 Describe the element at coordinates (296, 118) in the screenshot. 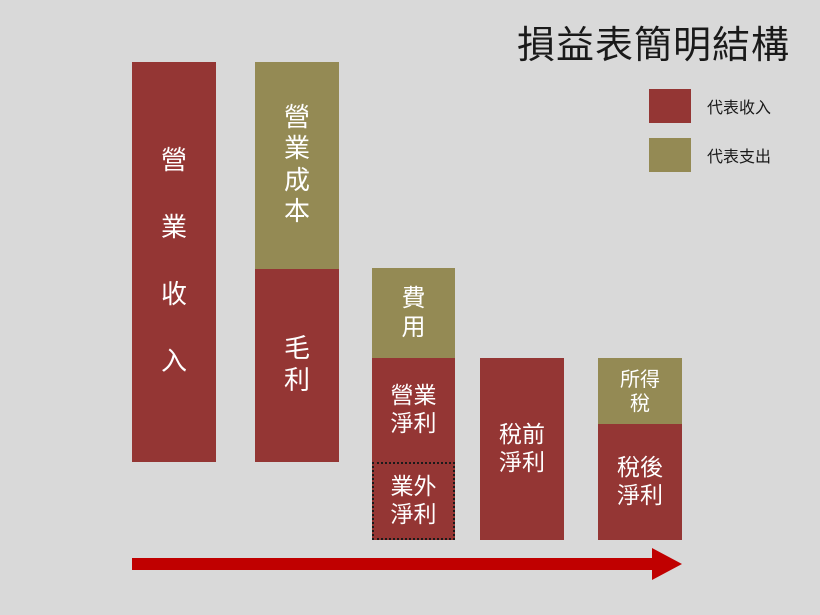

I see `operating-cost-char: 營` at that location.